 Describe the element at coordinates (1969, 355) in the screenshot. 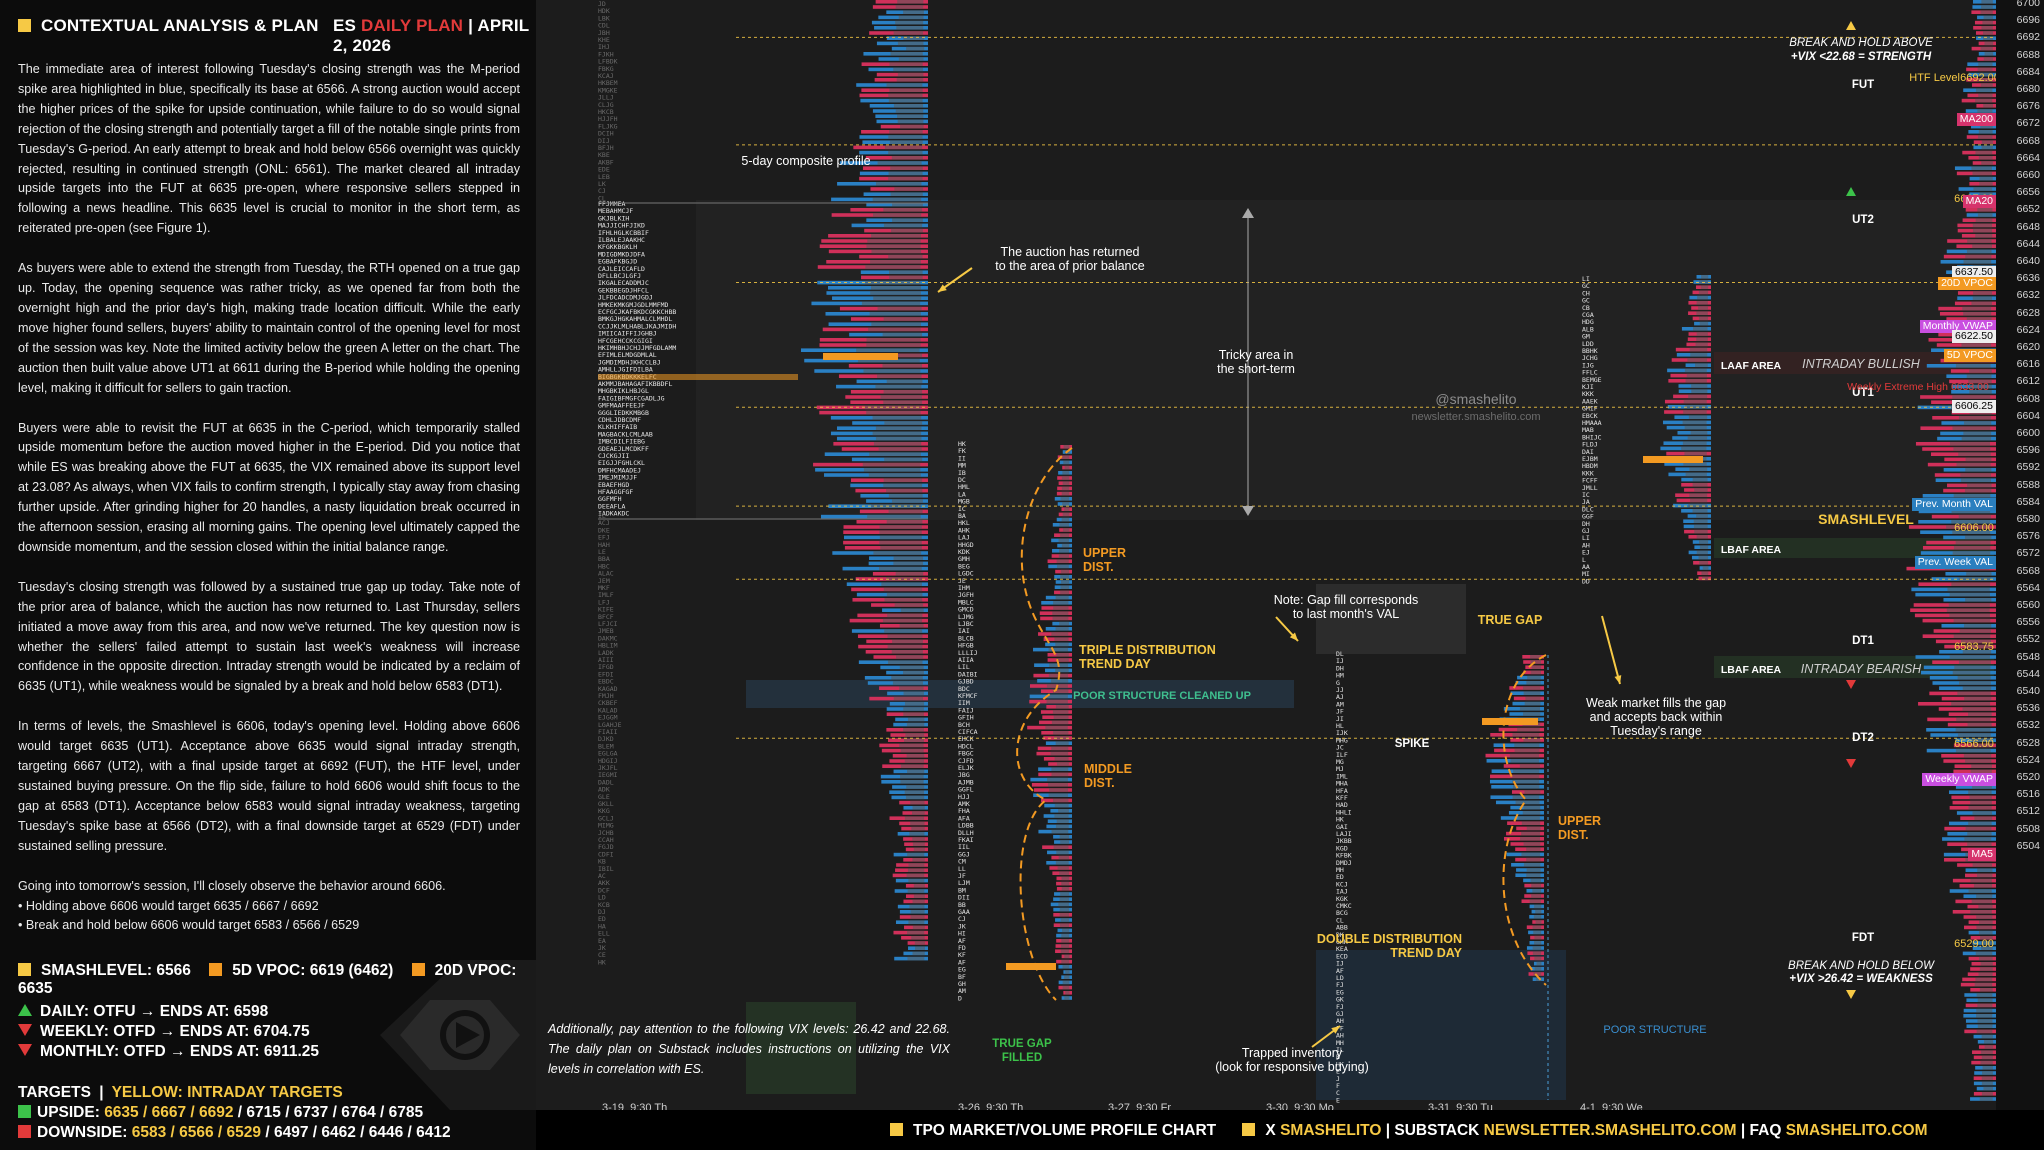

I see `price-badge: 5D VPOC` at that location.